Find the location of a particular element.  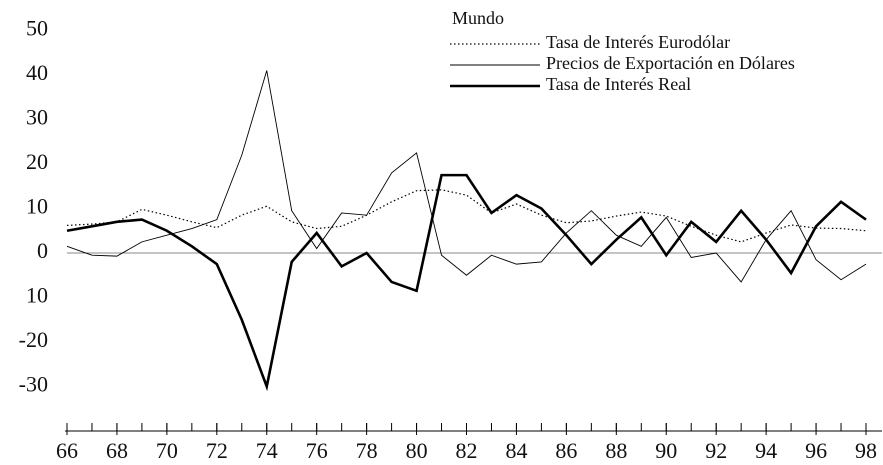

x-tick-label: 90 is located at coordinates (666, 450).